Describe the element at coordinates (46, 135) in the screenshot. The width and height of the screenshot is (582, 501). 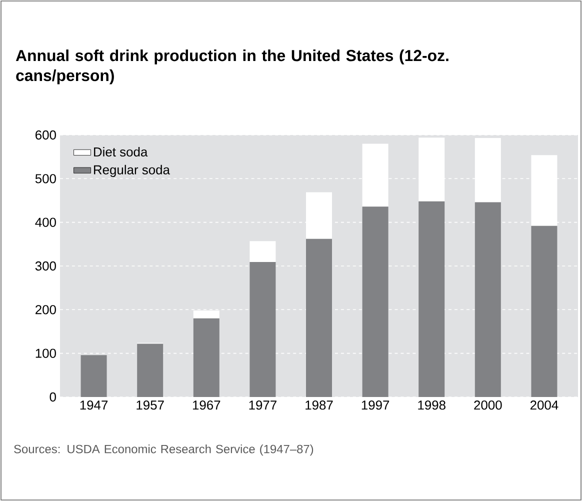
I see `y-tick-label: 600` at that location.